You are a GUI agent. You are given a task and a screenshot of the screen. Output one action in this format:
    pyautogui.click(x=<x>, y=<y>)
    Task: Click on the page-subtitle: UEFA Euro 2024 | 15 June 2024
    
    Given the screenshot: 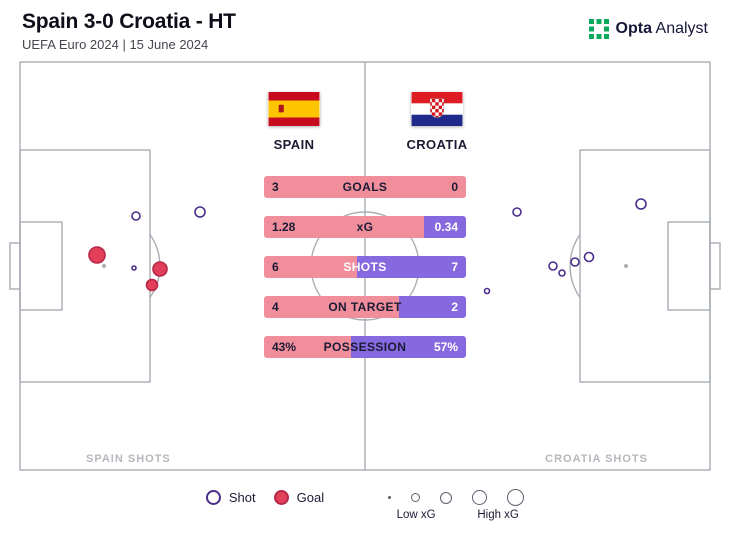 What is the action you would take?
    pyautogui.click(x=115, y=44)
    